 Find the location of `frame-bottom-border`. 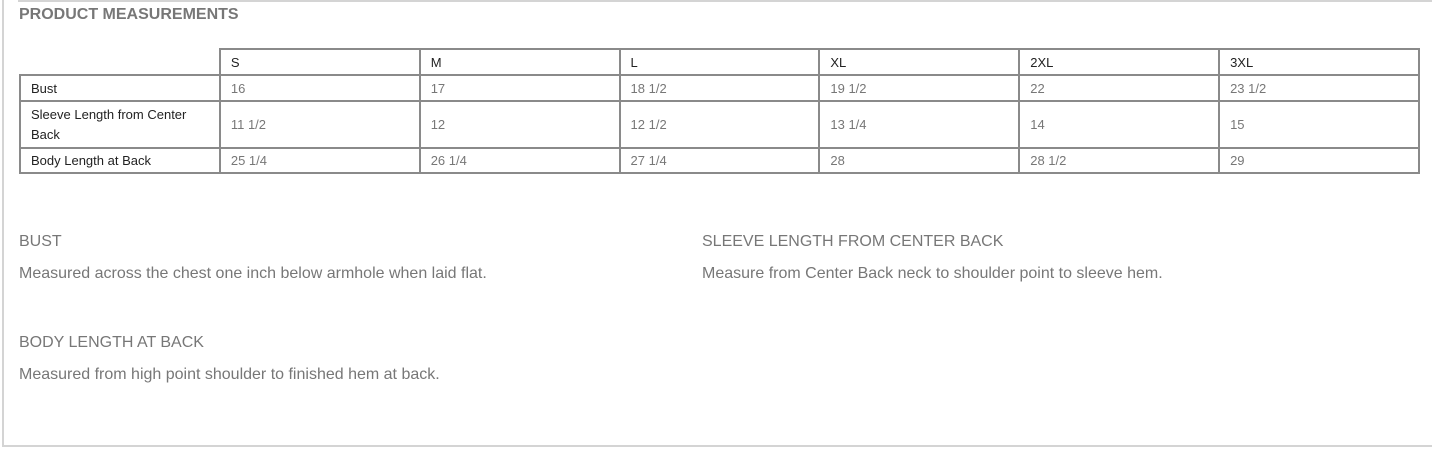

frame-bottom-border is located at coordinates (717, 446).